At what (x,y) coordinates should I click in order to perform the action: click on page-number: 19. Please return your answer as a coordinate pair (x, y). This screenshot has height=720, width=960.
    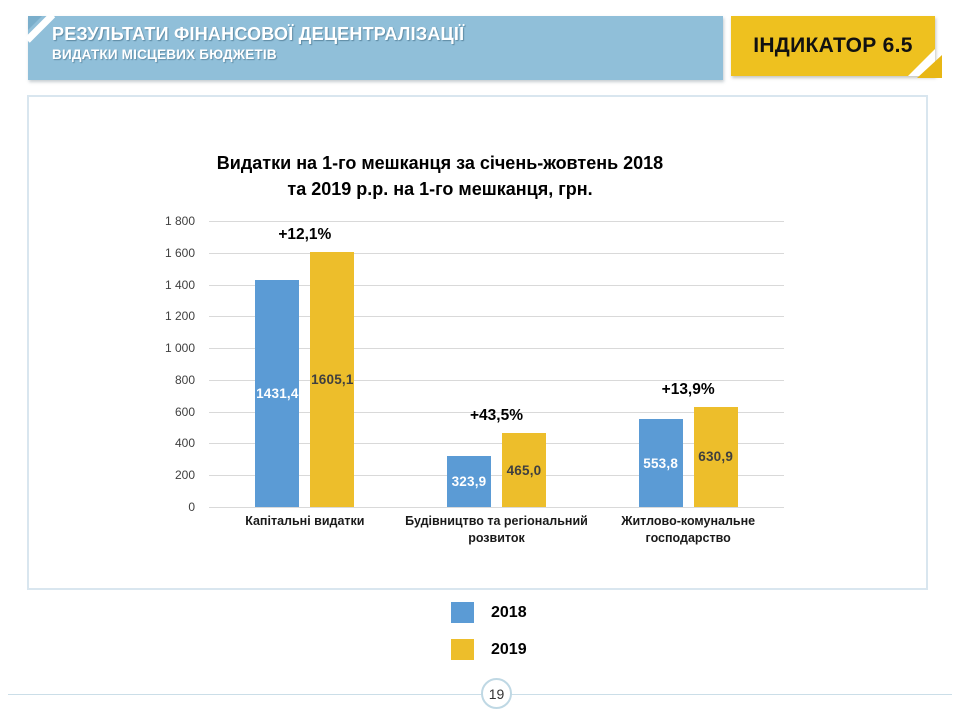
    Looking at the image, I should click on (496, 693).